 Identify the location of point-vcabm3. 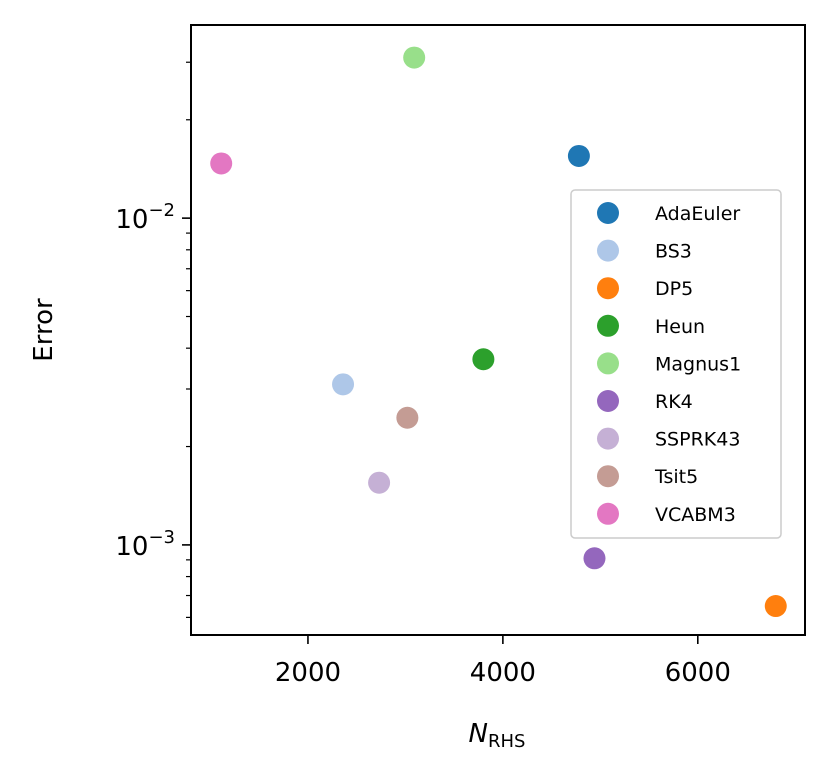
(221, 163).